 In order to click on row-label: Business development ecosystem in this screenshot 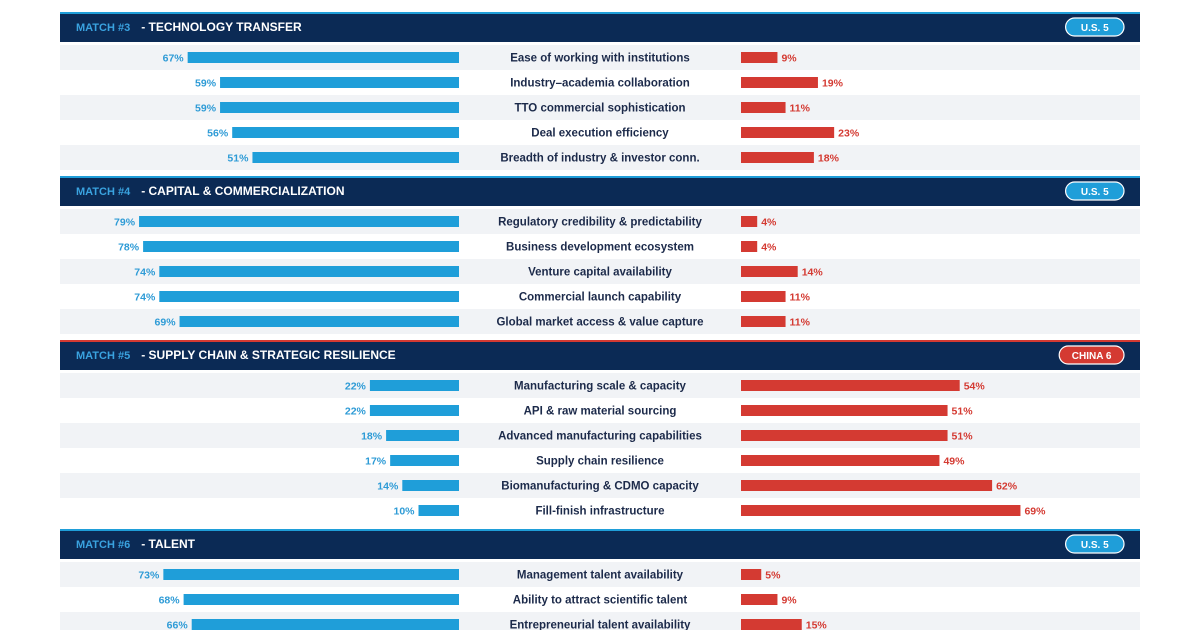, I will do `click(600, 248)`.